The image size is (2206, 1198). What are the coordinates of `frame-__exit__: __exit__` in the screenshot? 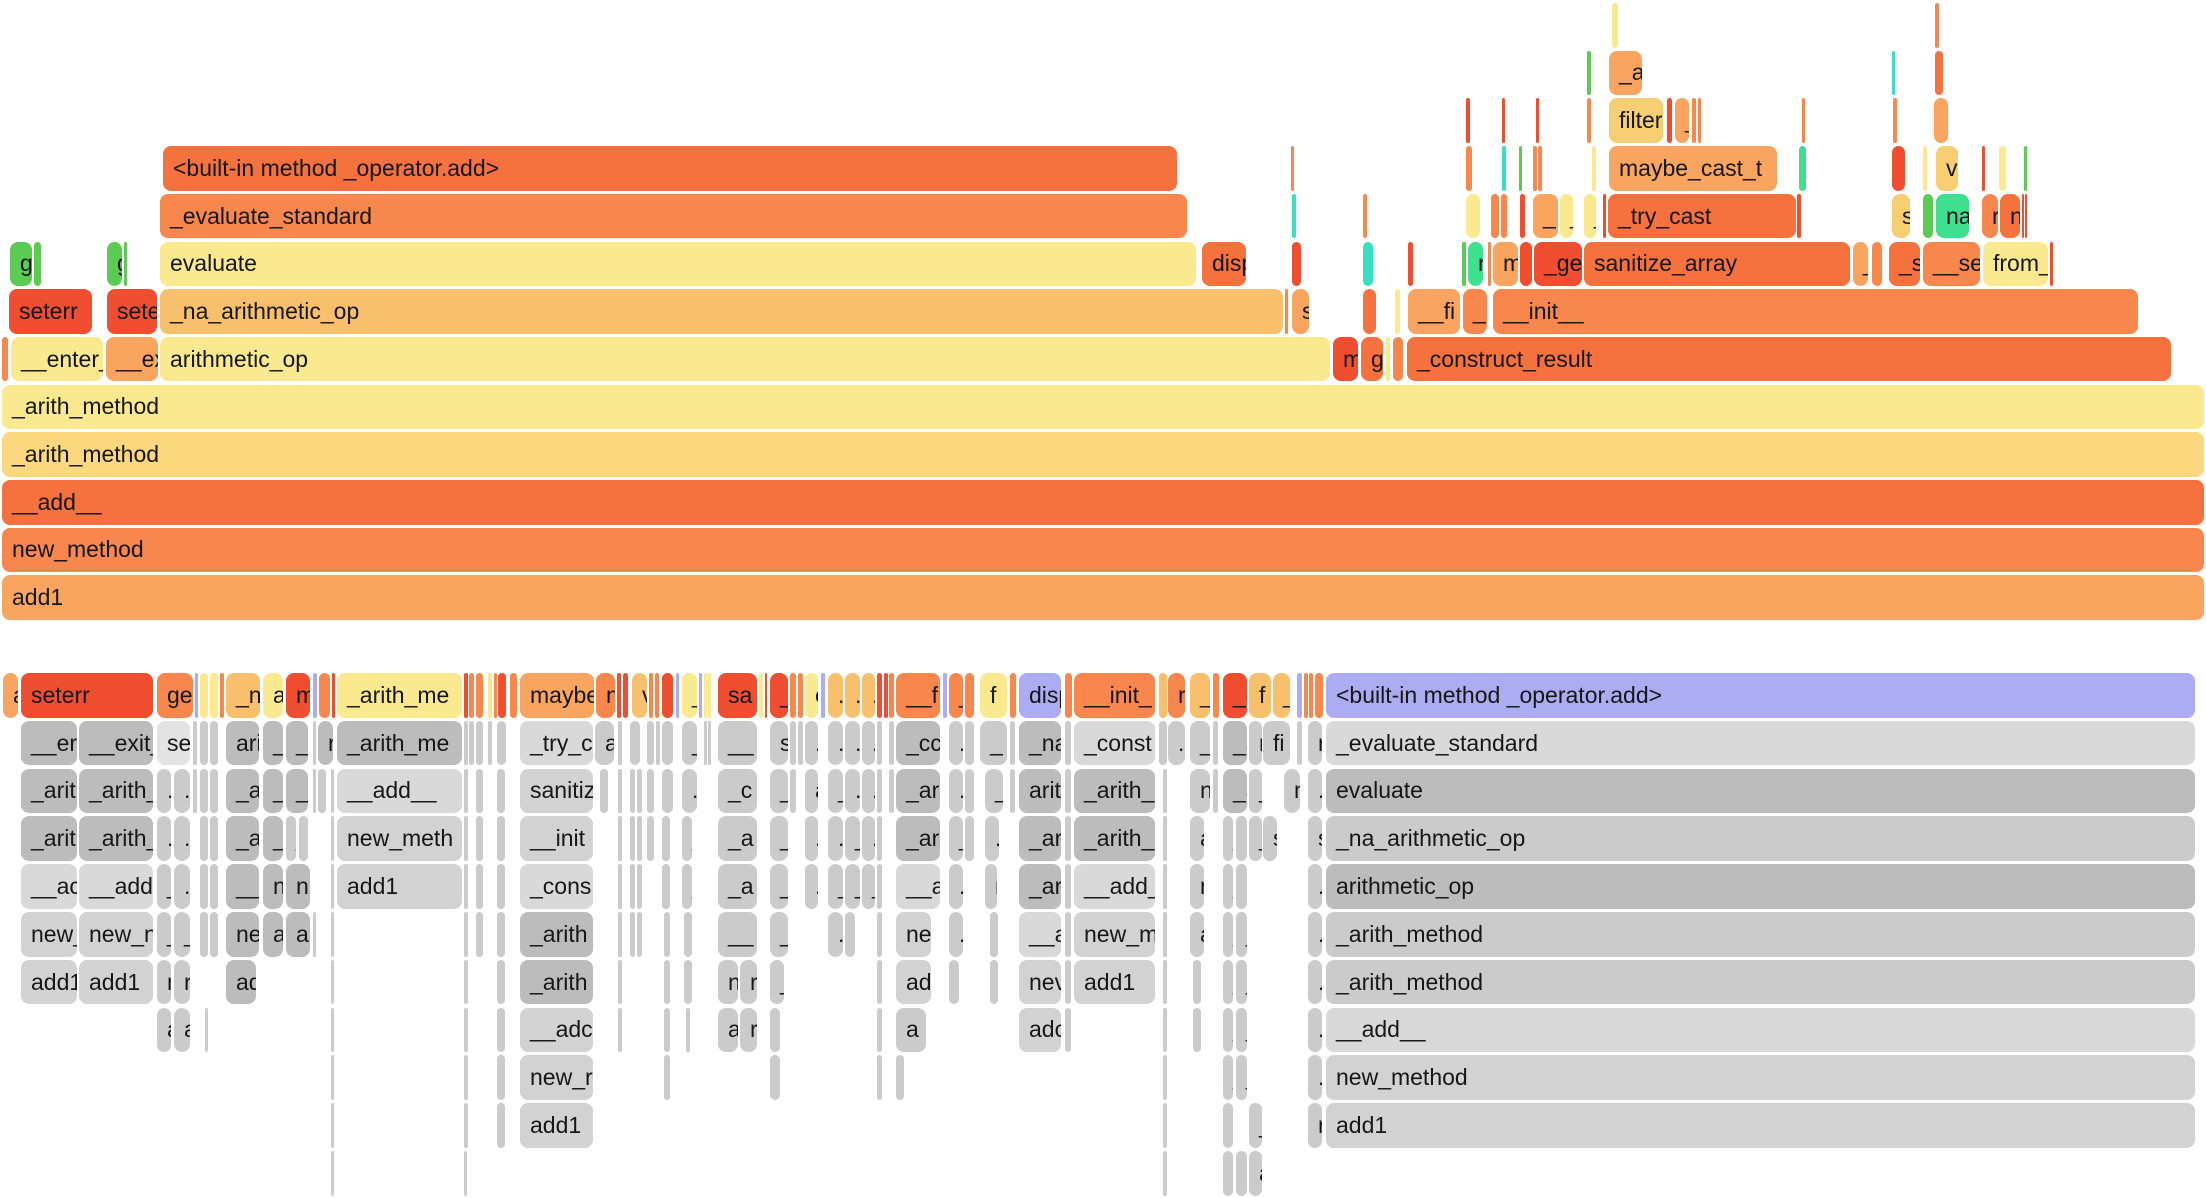 It's located at (132, 359).